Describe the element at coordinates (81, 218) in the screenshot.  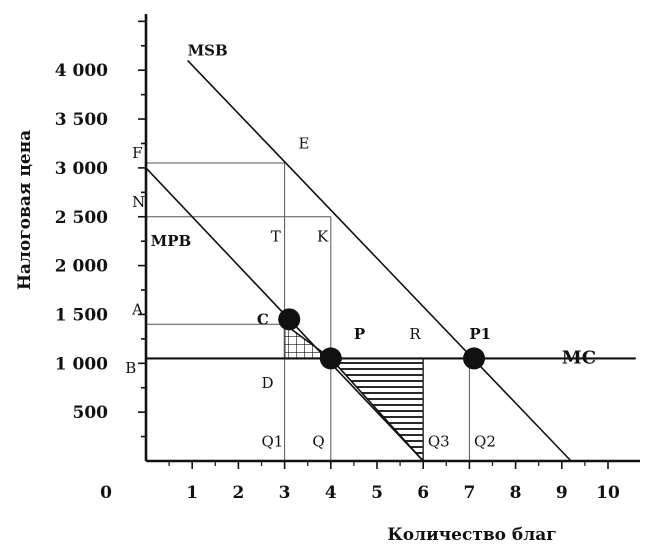
I see `y-tick-label-2500: 2 500` at that location.